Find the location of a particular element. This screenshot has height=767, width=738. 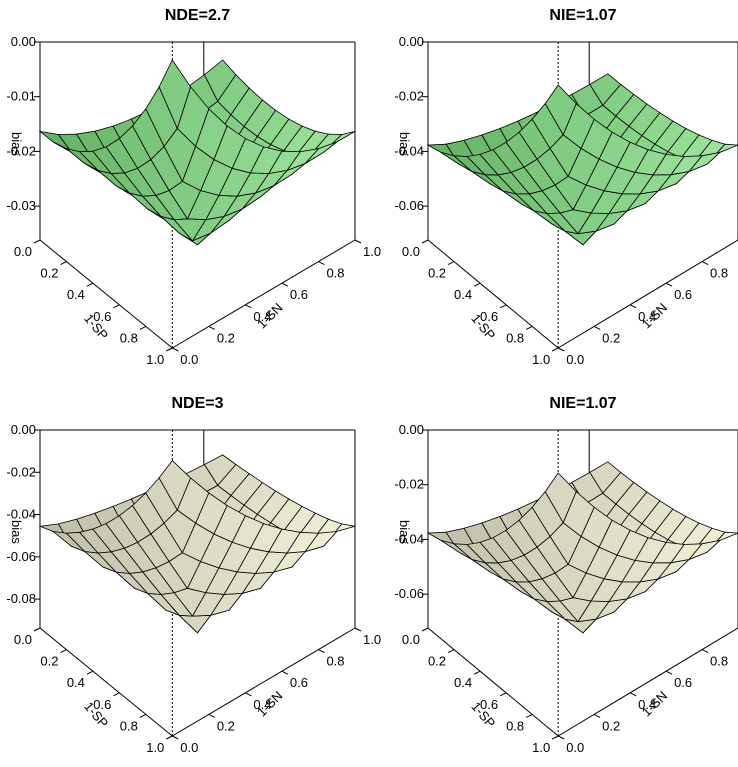

z-tick-label: -0.01 is located at coordinates (21, 96).